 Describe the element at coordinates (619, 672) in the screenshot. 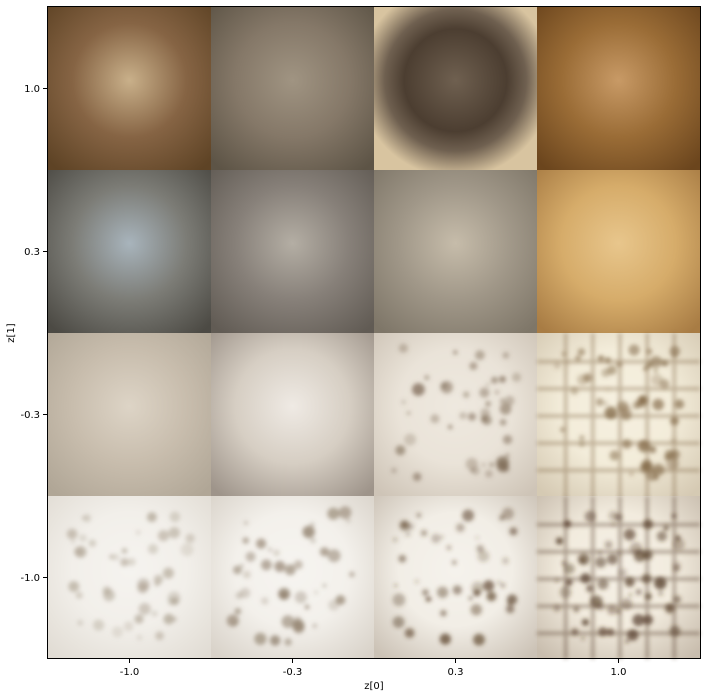

I see `x-tick-label: 1.0` at that location.